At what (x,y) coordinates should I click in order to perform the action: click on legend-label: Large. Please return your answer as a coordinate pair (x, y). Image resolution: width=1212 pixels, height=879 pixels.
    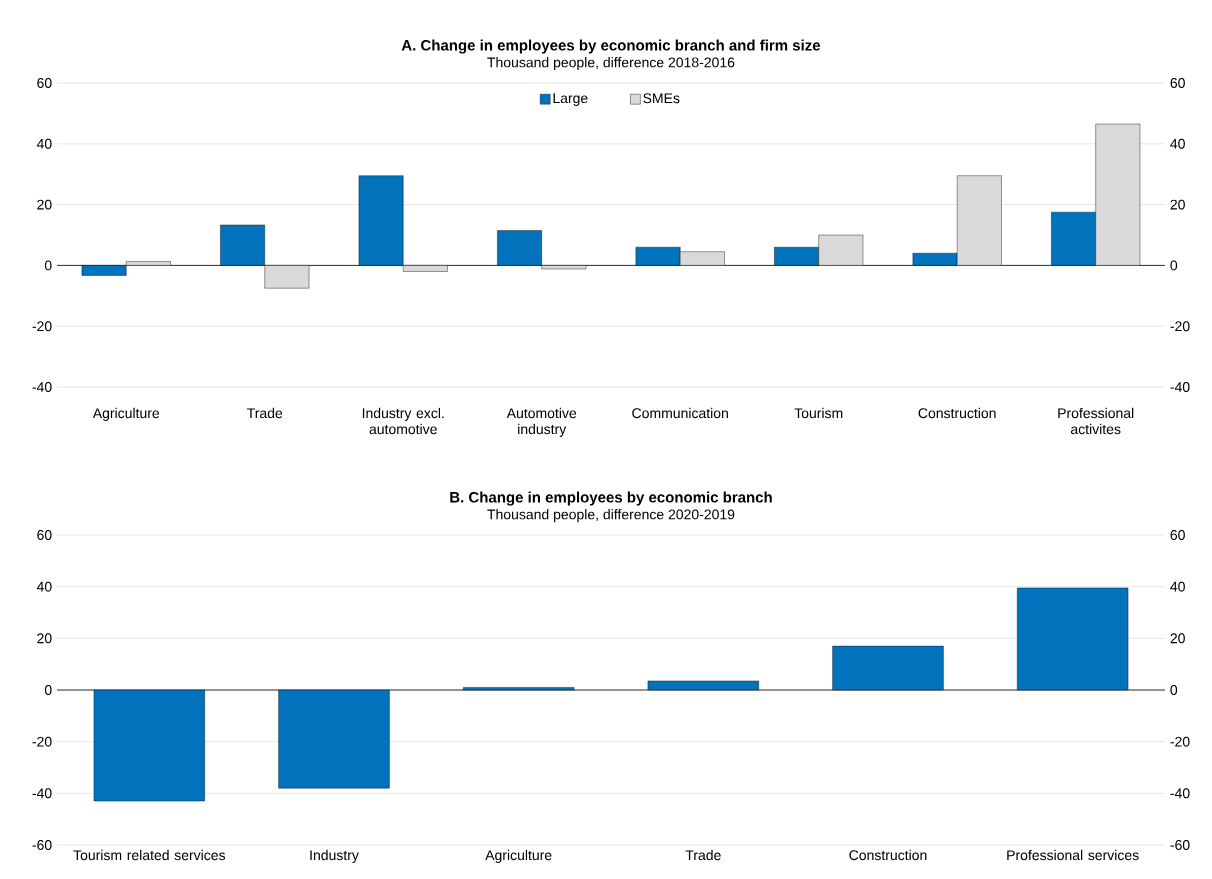
    Looking at the image, I should click on (570, 99).